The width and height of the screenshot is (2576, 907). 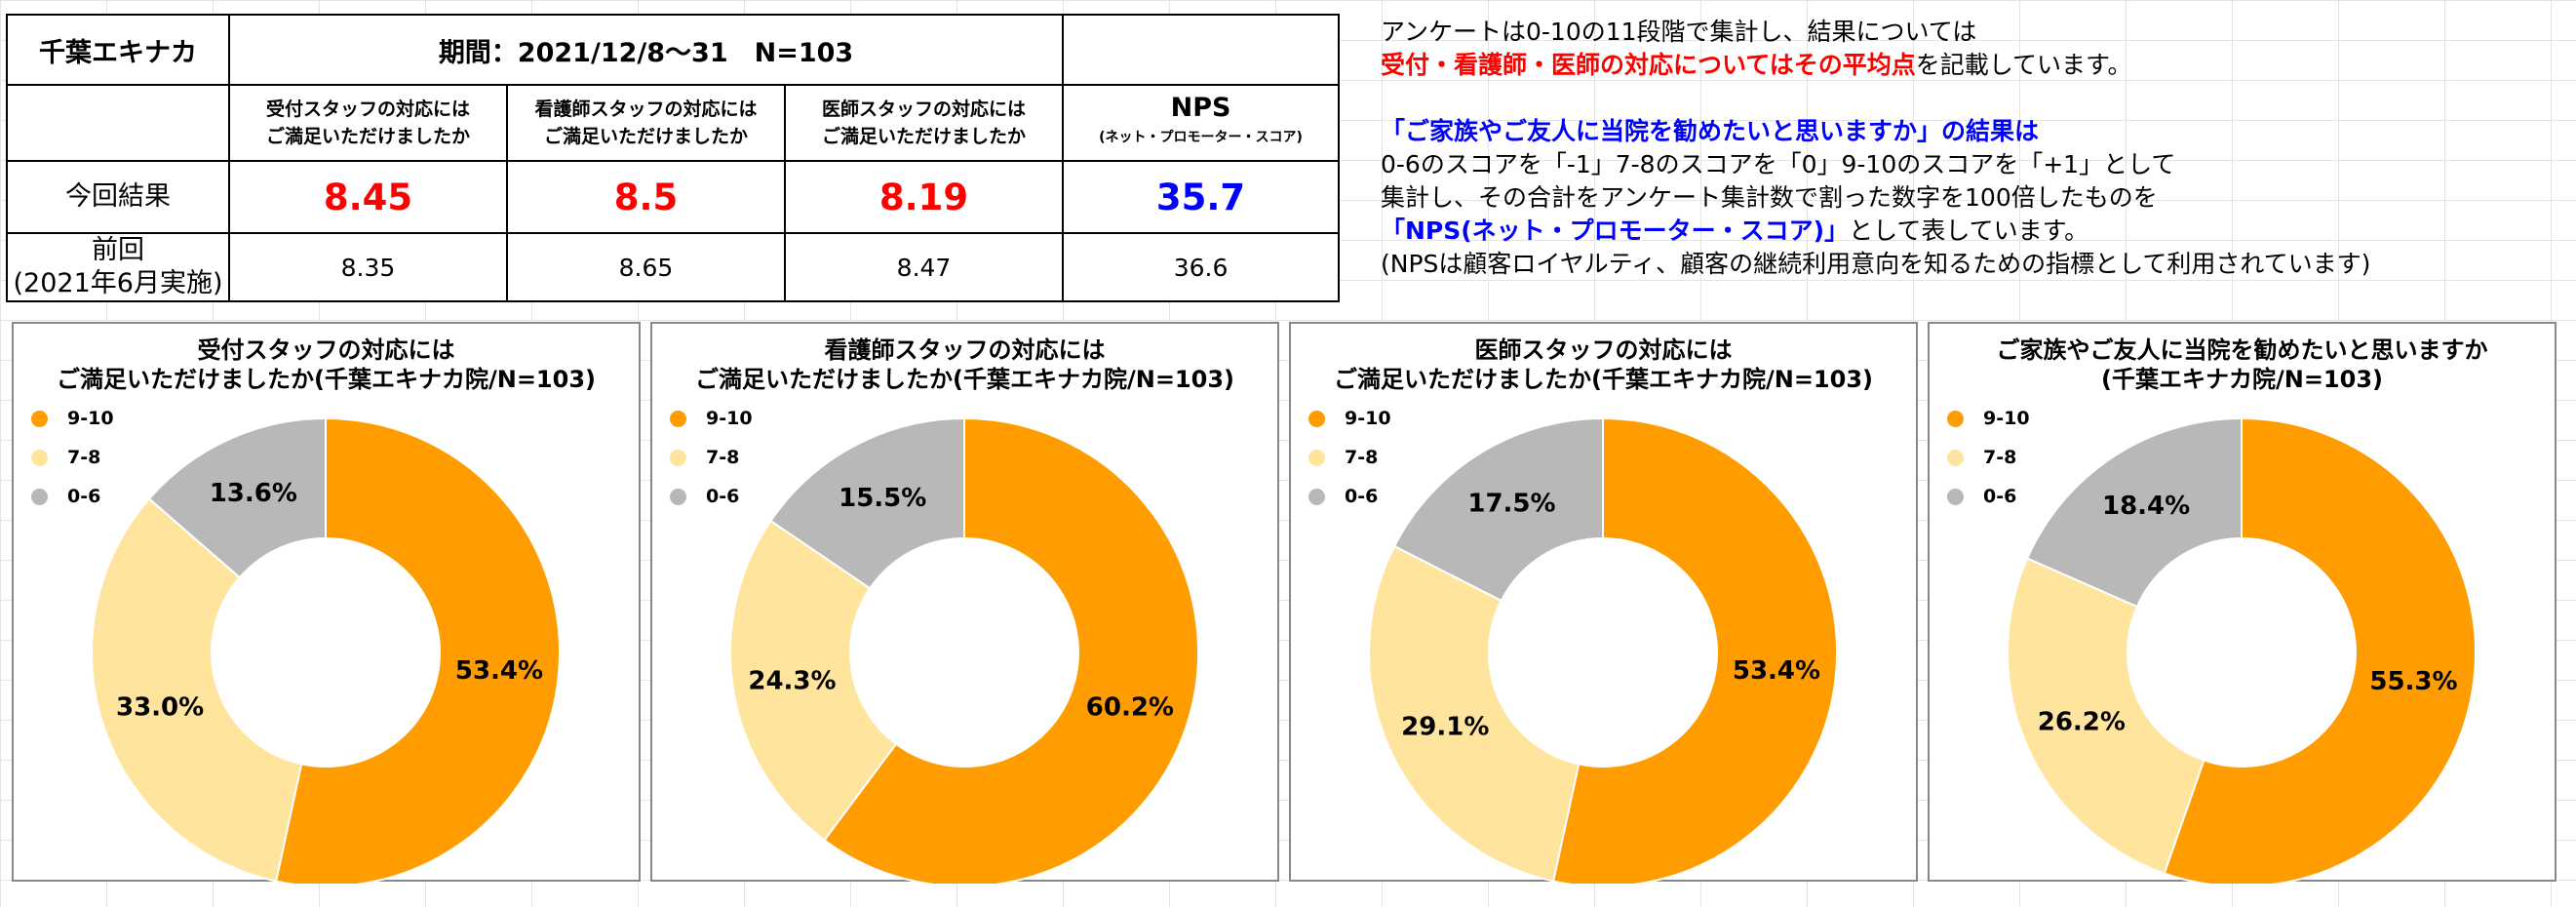 I want to click on slice-value-label: 55.3%, so click(x=2413, y=681).